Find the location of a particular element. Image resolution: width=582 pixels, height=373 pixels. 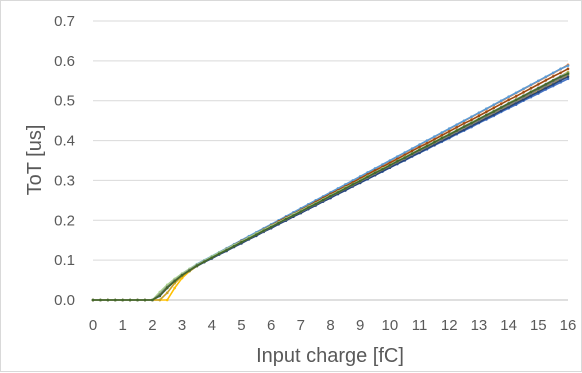

y-tick-label: 0.1 is located at coordinates (64, 260).